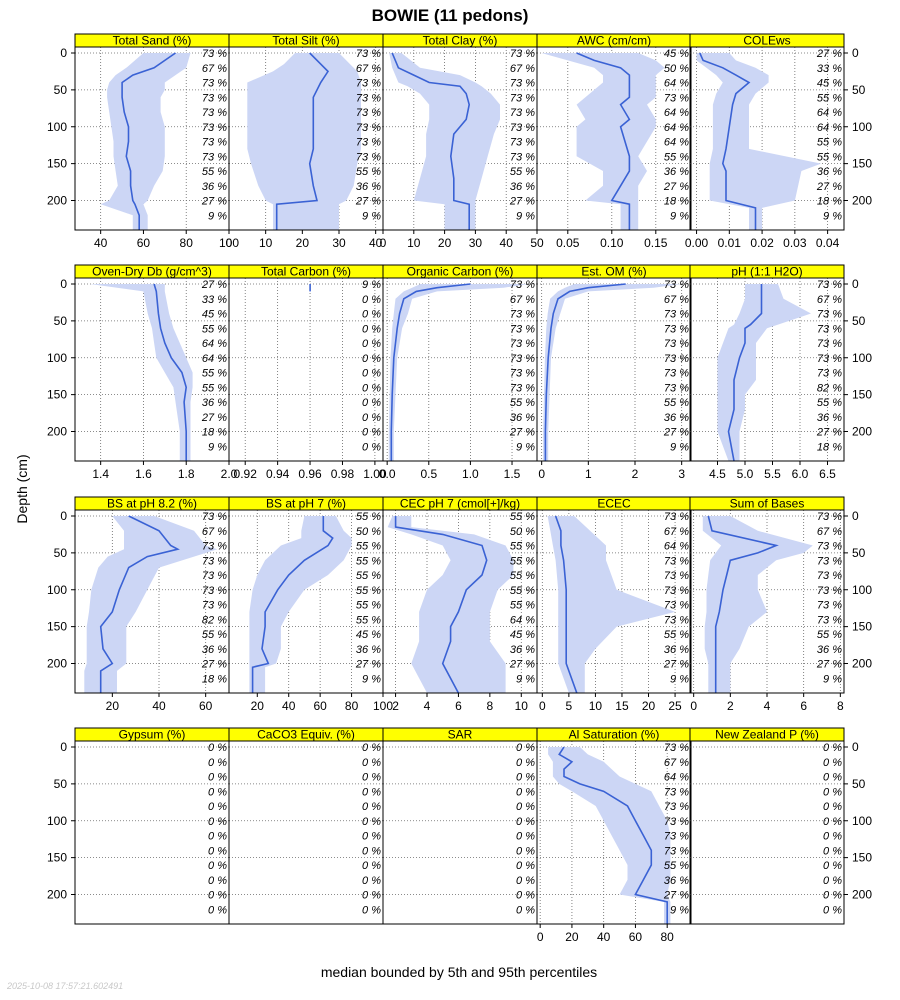  Describe the element at coordinates (803, 706) in the screenshot. I see `x-tick-label: 6` at that location.